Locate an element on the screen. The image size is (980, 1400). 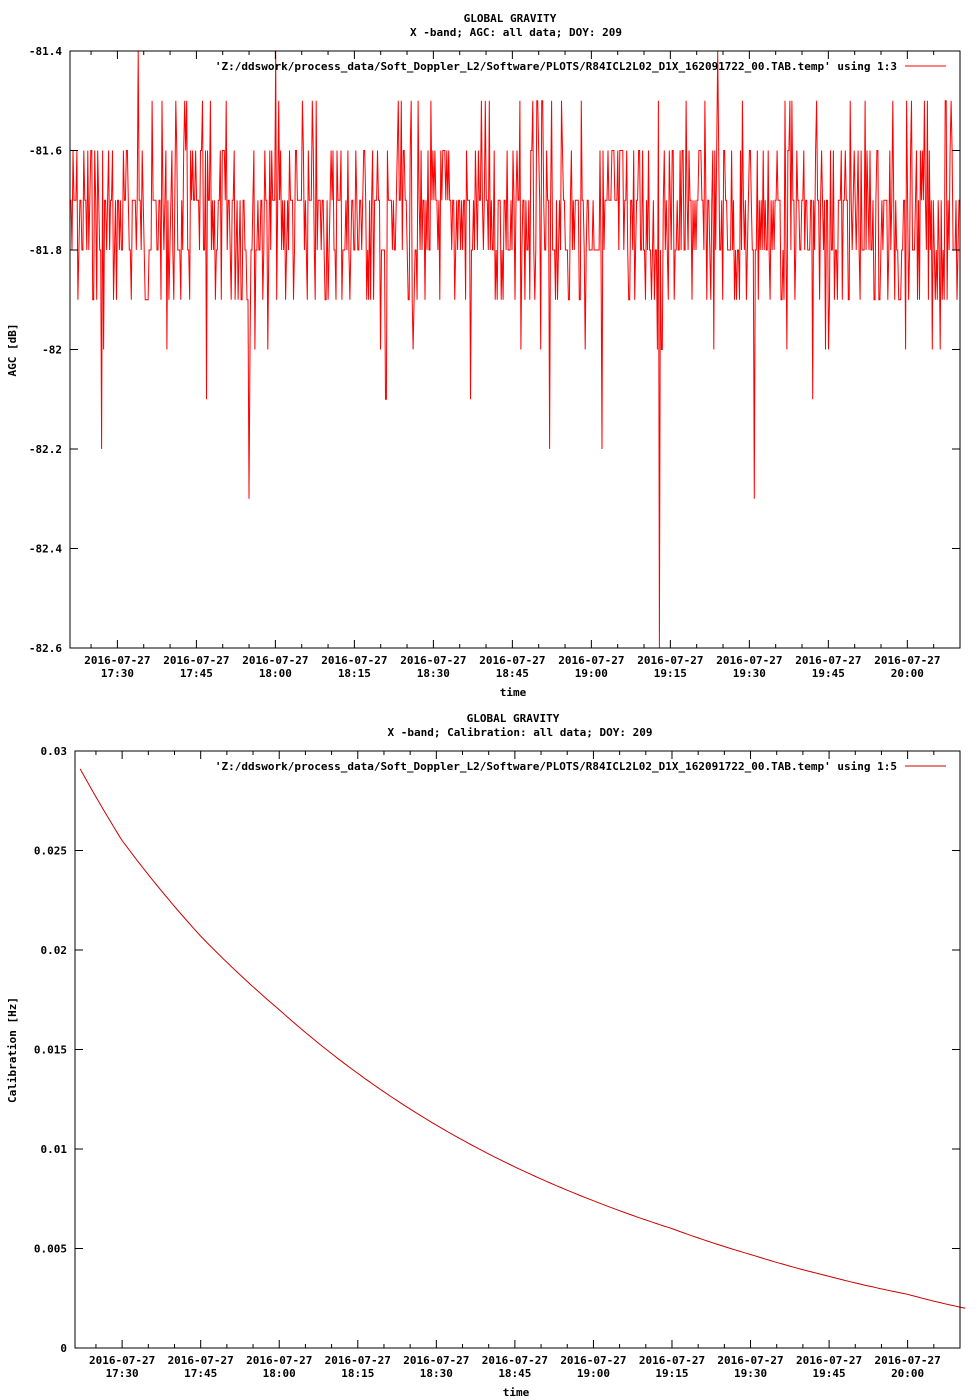
y-tick-label: -81.4 is located at coordinates (45, 51).